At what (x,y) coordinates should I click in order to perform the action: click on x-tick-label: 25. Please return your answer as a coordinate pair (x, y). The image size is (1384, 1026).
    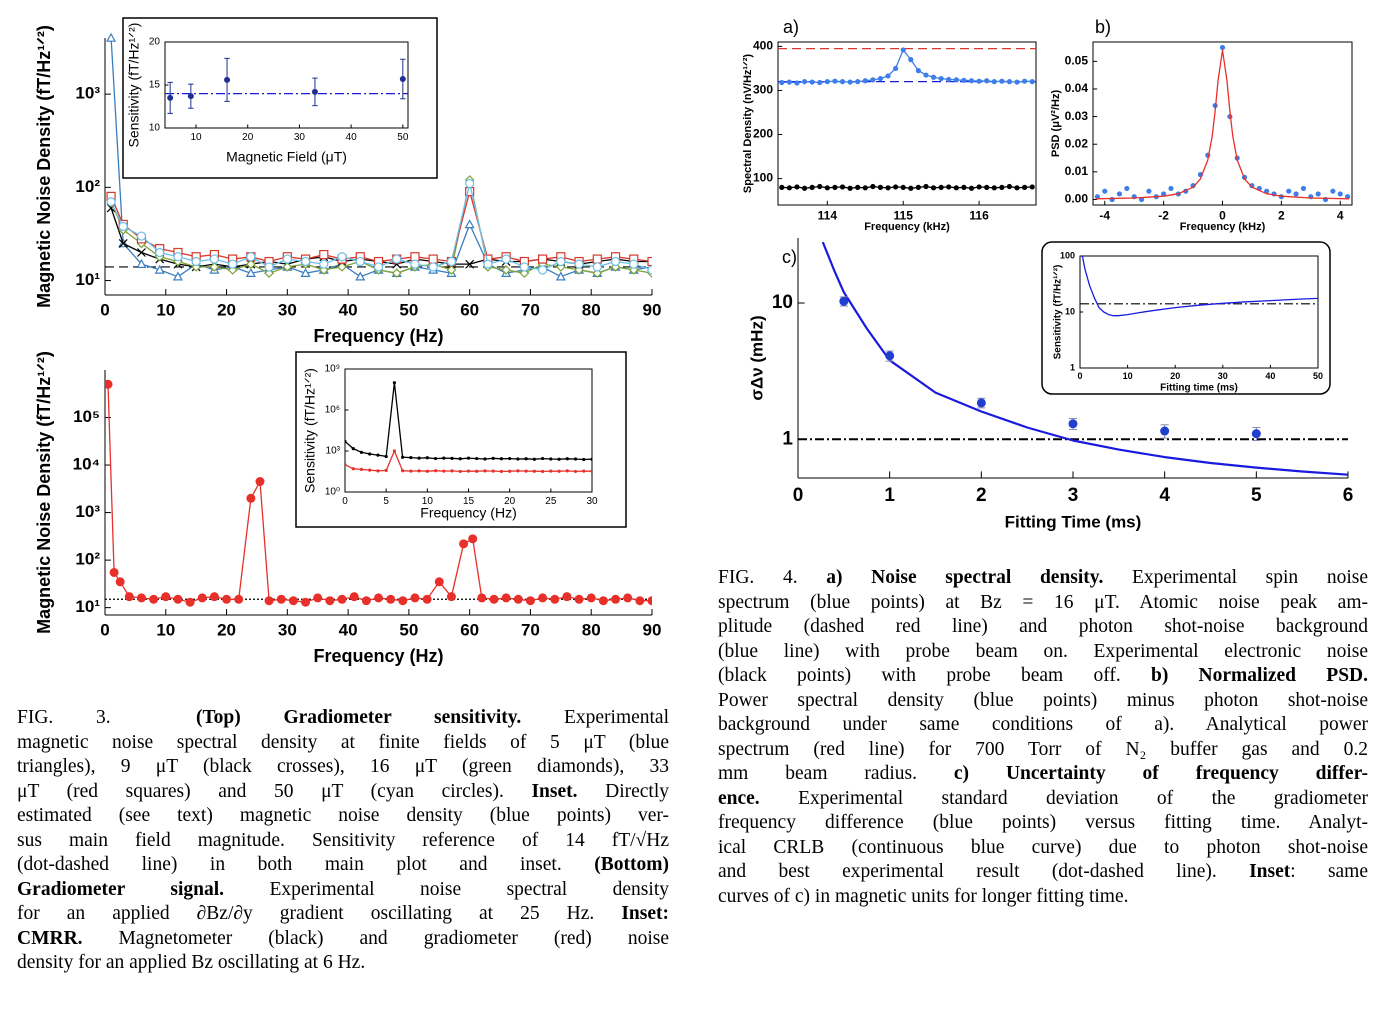
    Looking at the image, I should click on (551, 501).